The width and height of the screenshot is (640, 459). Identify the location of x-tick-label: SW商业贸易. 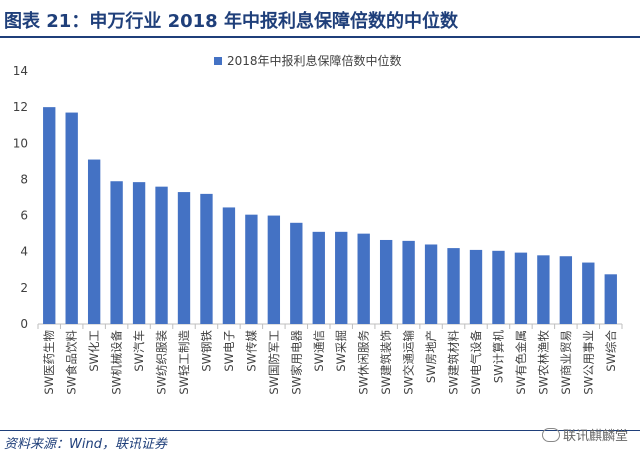
(566, 362).